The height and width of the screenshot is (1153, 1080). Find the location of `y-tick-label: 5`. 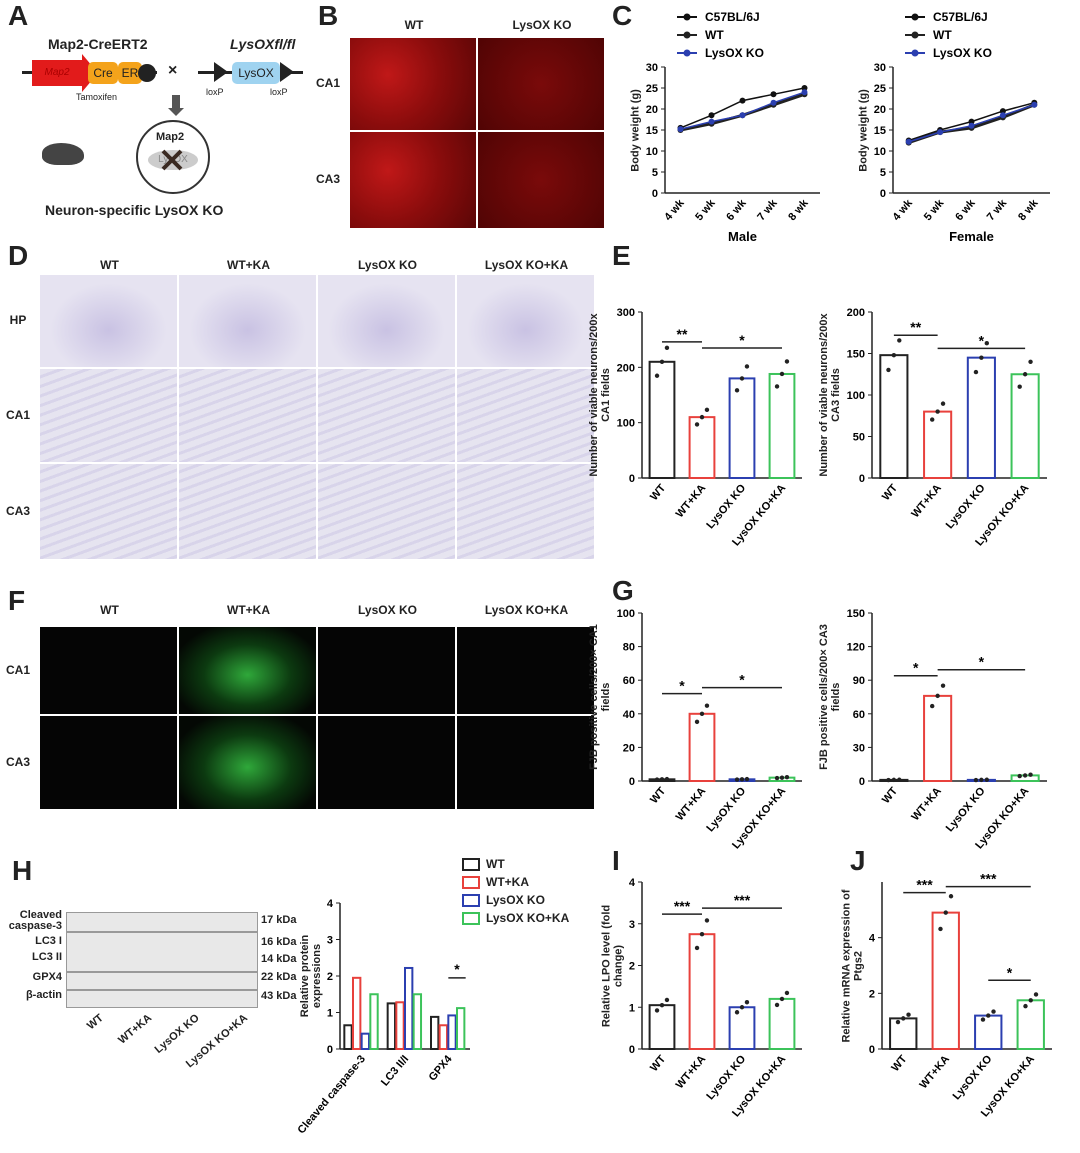

y-tick-label: 5 is located at coordinates (655, 173).